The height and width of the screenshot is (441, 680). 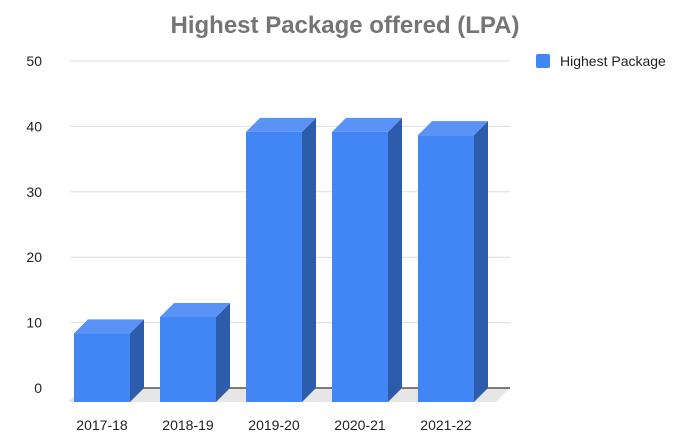 I want to click on y-tick-label-10: 10, so click(x=34, y=323).